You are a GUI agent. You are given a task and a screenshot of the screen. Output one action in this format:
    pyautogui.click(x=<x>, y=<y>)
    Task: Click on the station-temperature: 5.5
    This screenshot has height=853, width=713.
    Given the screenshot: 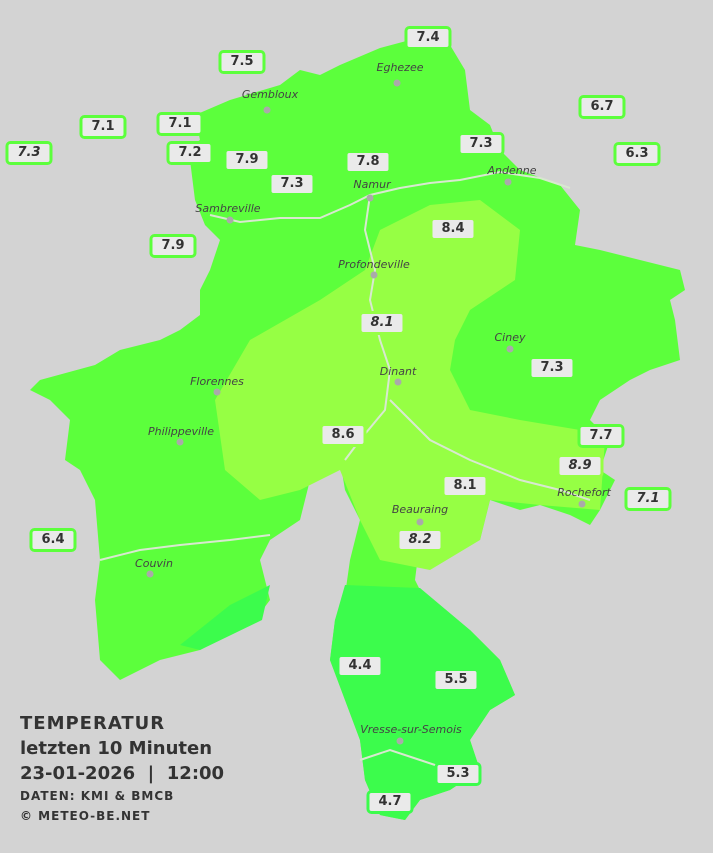 What is the action you would take?
    pyautogui.click(x=456, y=680)
    